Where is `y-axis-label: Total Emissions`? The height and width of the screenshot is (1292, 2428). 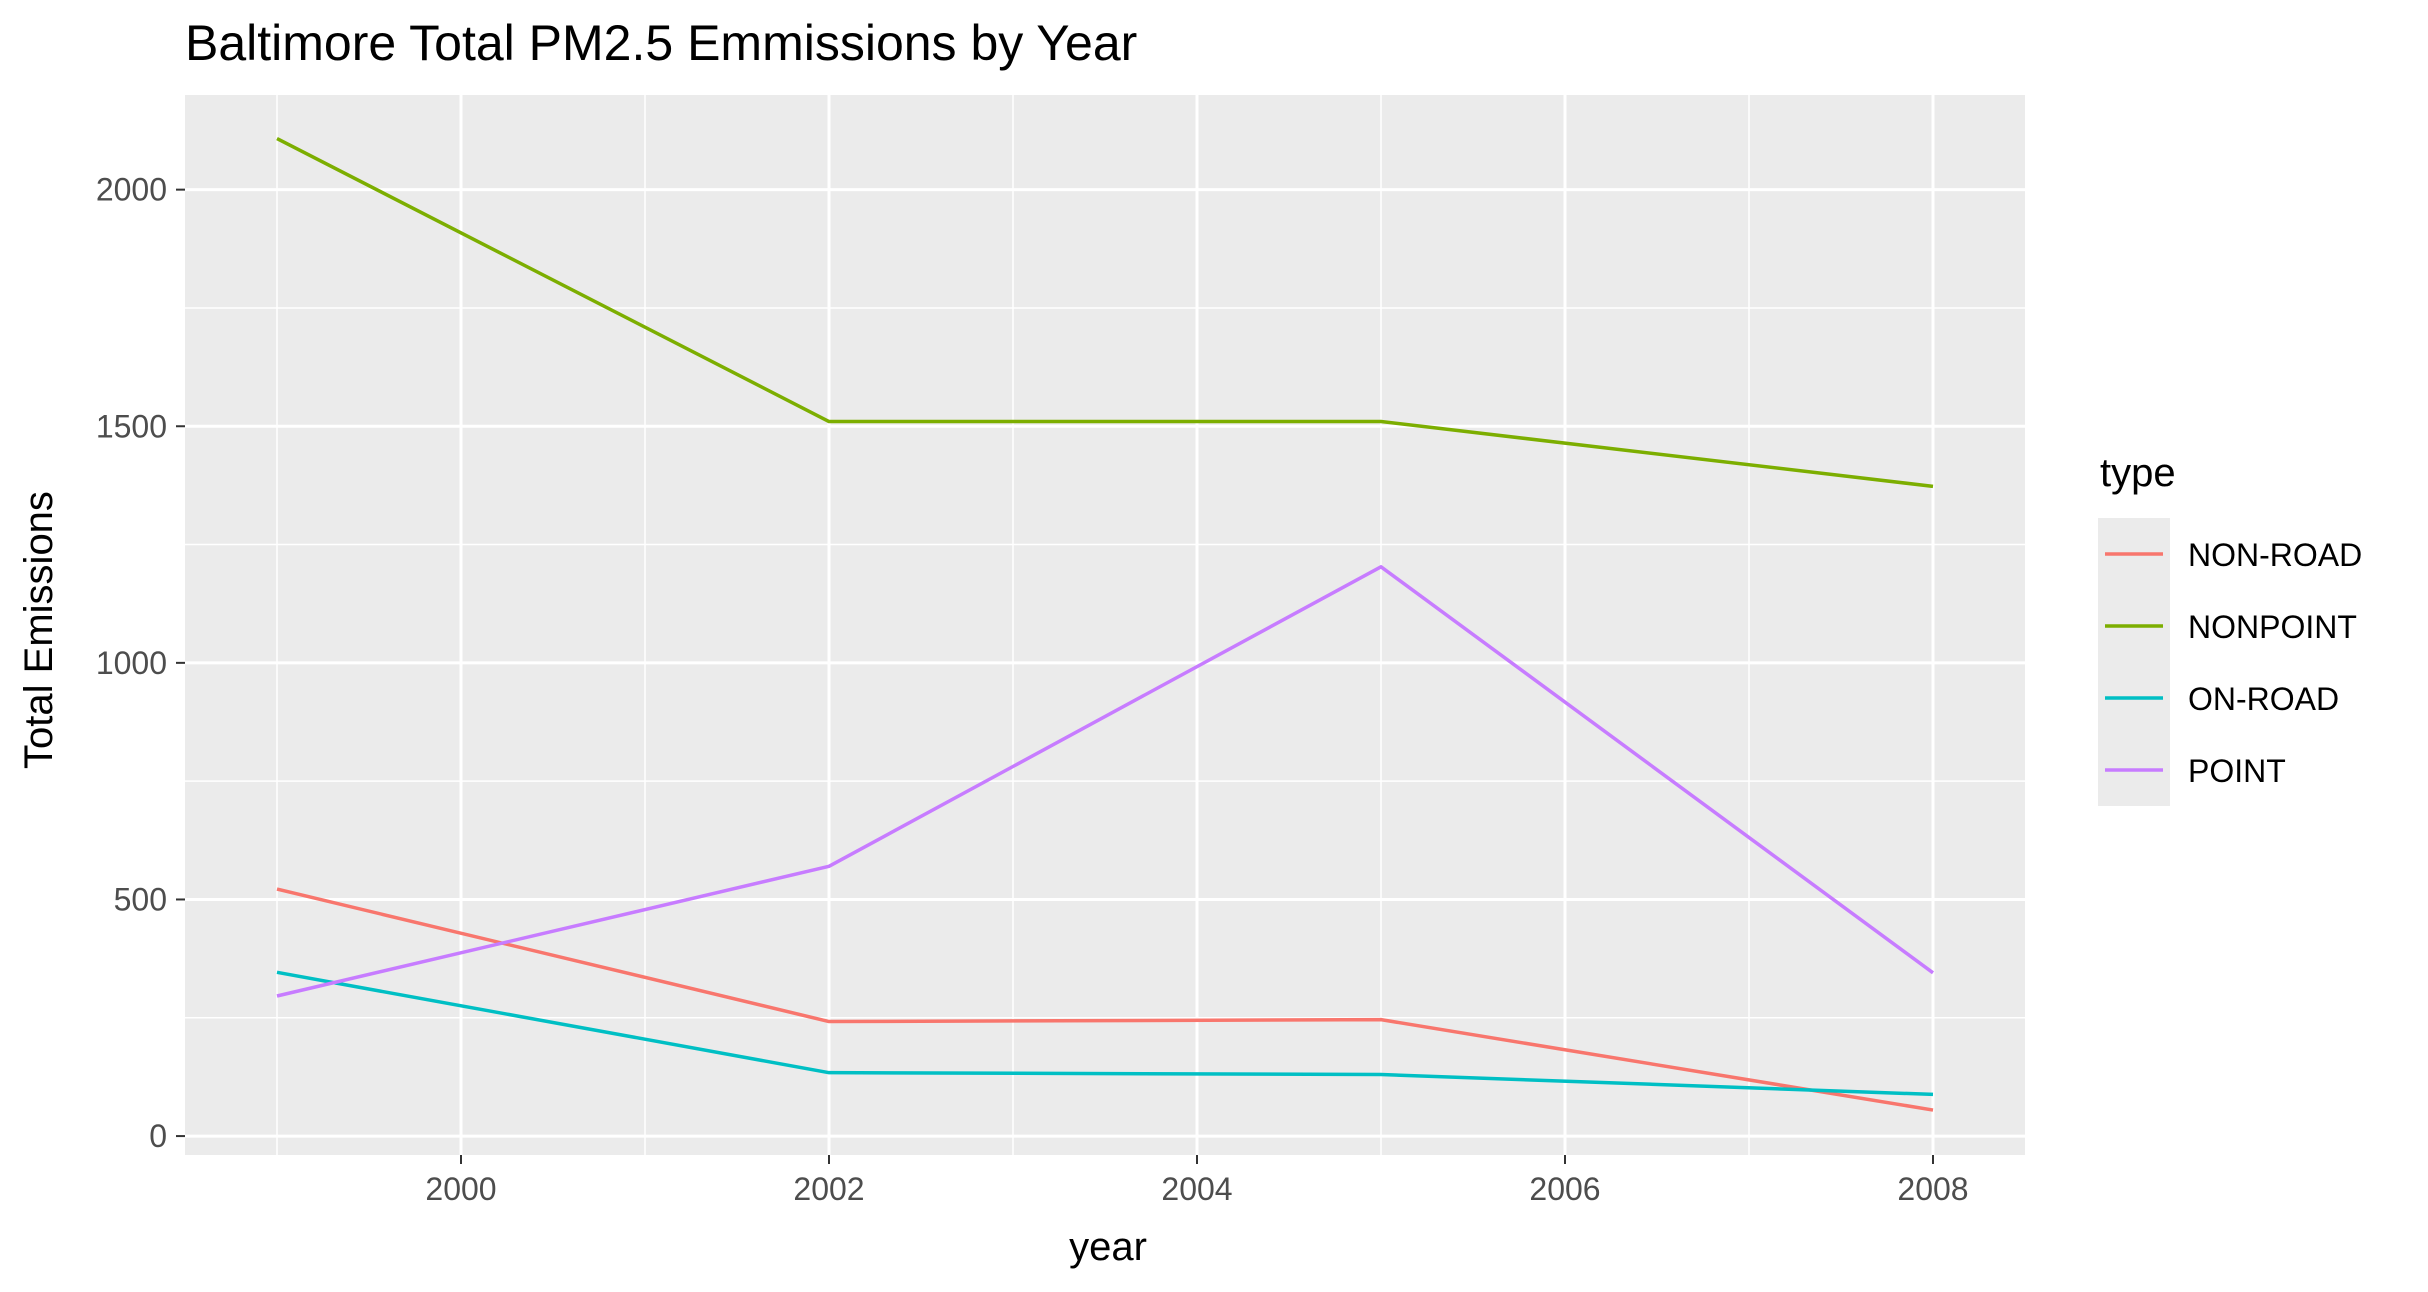 y-axis-label: Total Emissions is located at coordinates (39, 630).